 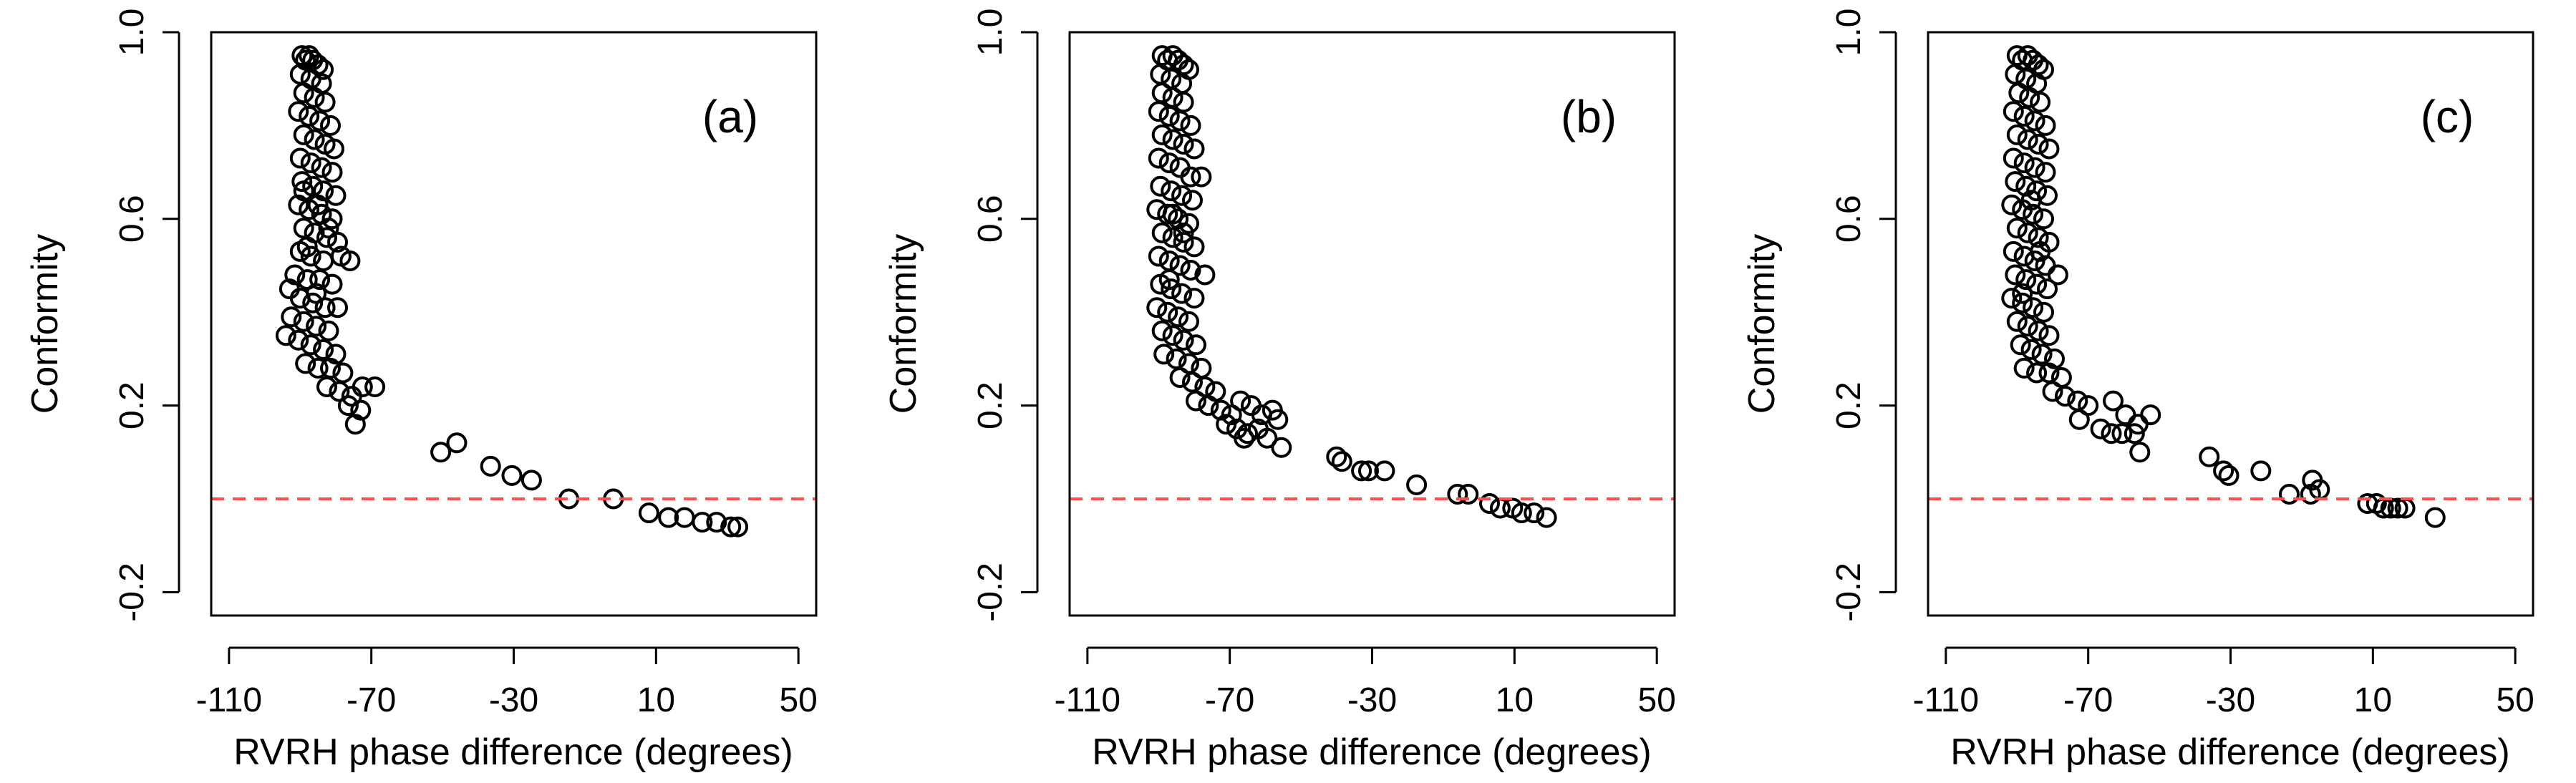 I want to click on x-axis-b: -110 -70 -30 10 50, so click(x=1365, y=682).